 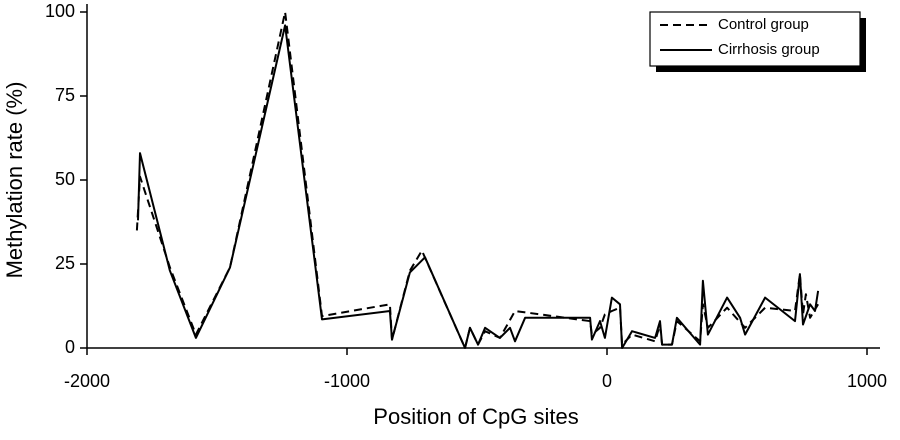 What do you see at coordinates (475, 416) in the screenshot?
I see `x-axis-title: Position of CpG sites` at bounding box center [475, 416].